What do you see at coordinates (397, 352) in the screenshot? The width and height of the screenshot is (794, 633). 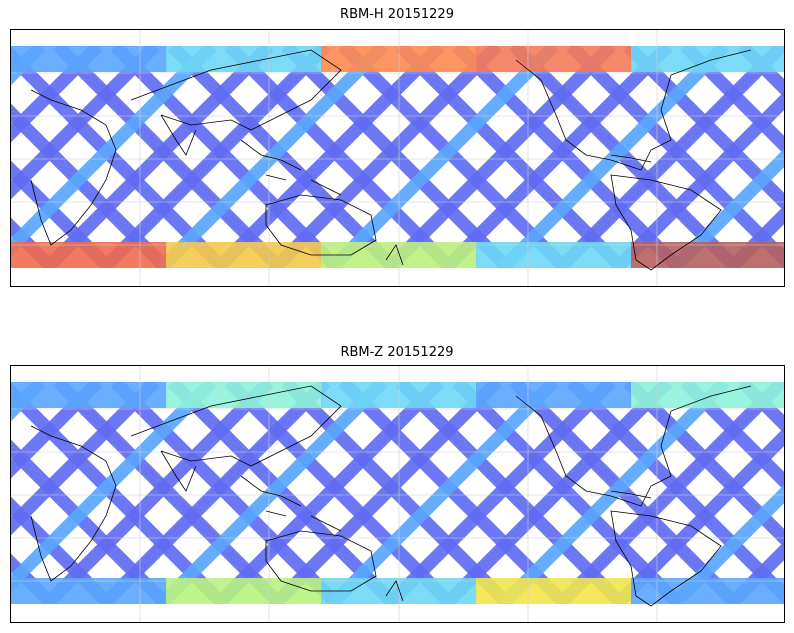 I see `map-title: RBM-Z 20151229` at bounding box center [397, 352].